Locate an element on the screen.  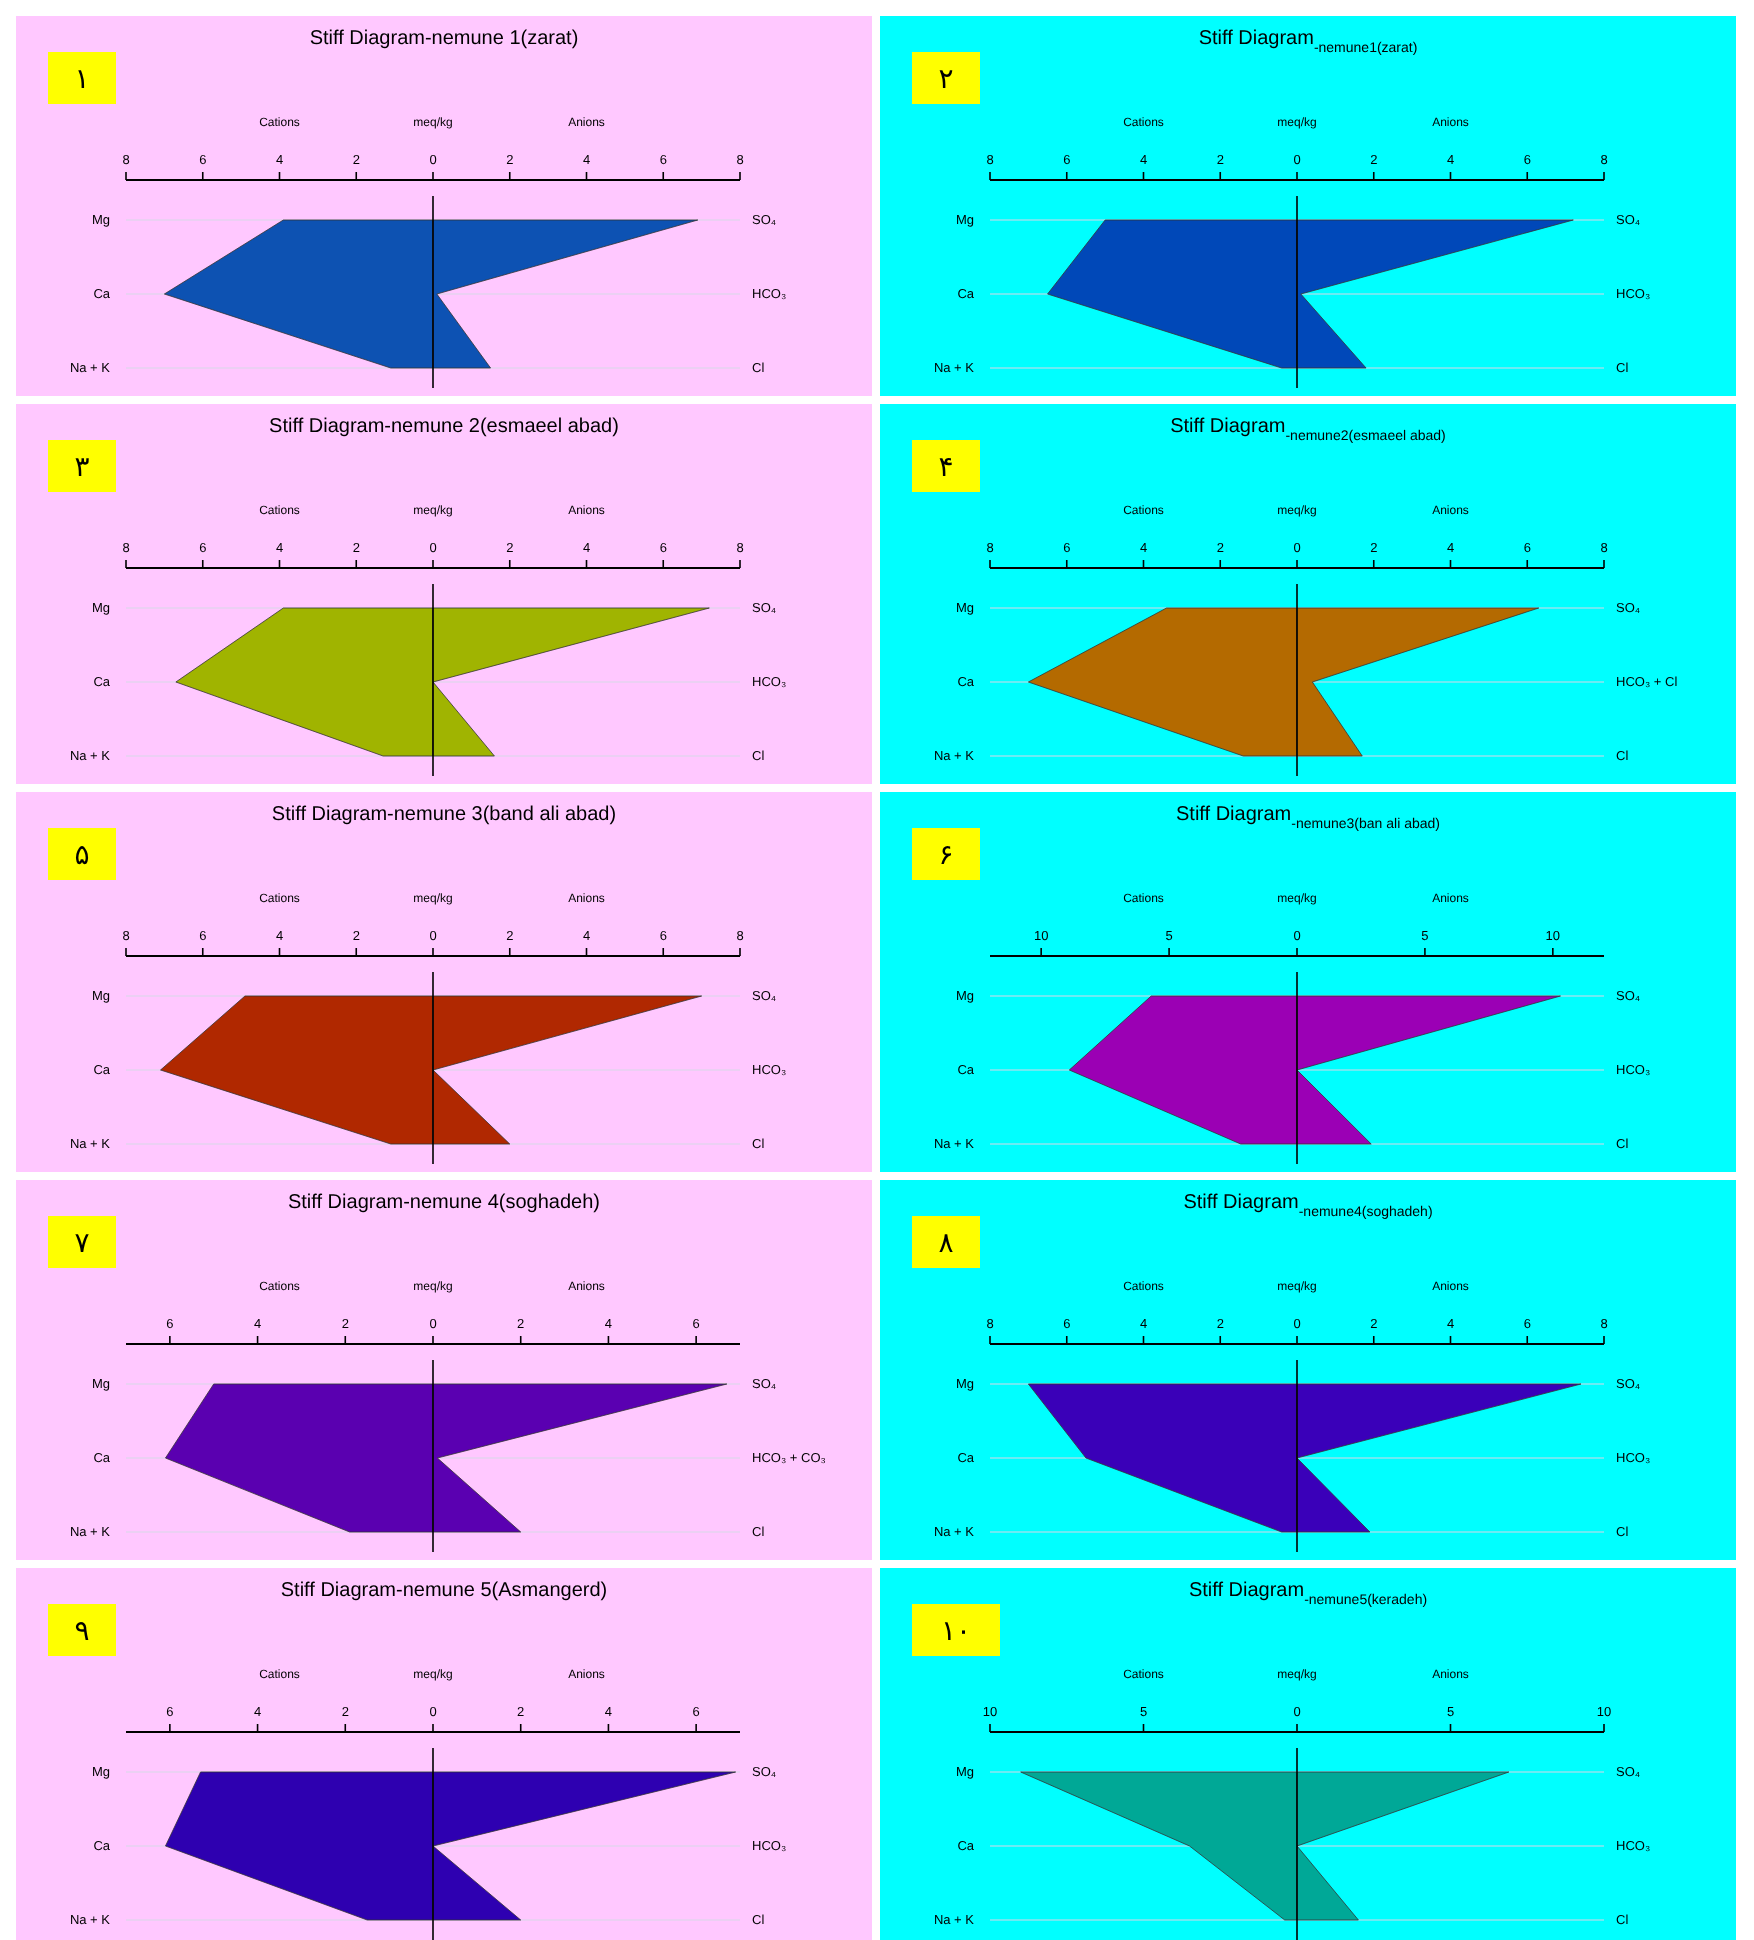
text: ۹ is located at coordinates (82, 1632).